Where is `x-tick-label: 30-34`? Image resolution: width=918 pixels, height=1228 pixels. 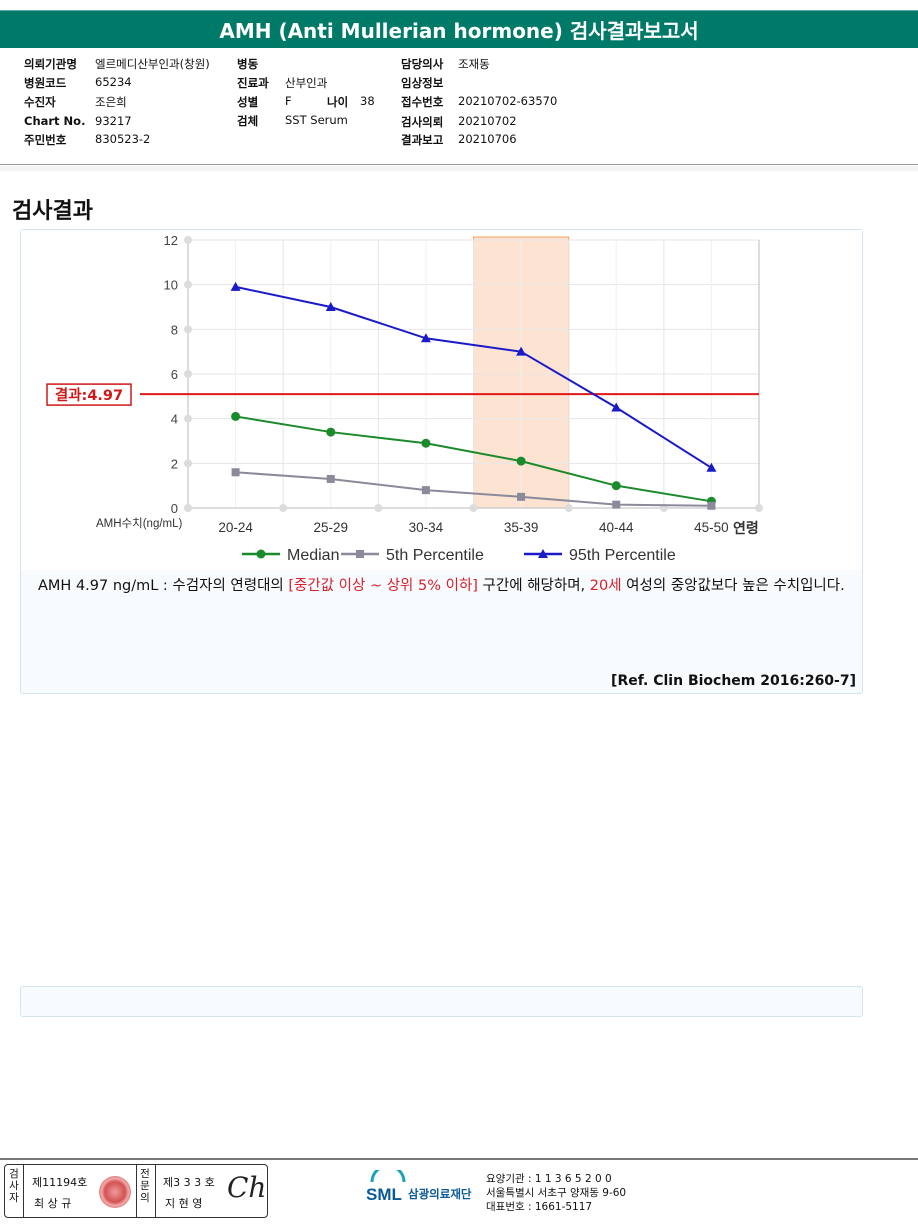 x-tick-label: 30-34 is located at coordinates (426, 527).